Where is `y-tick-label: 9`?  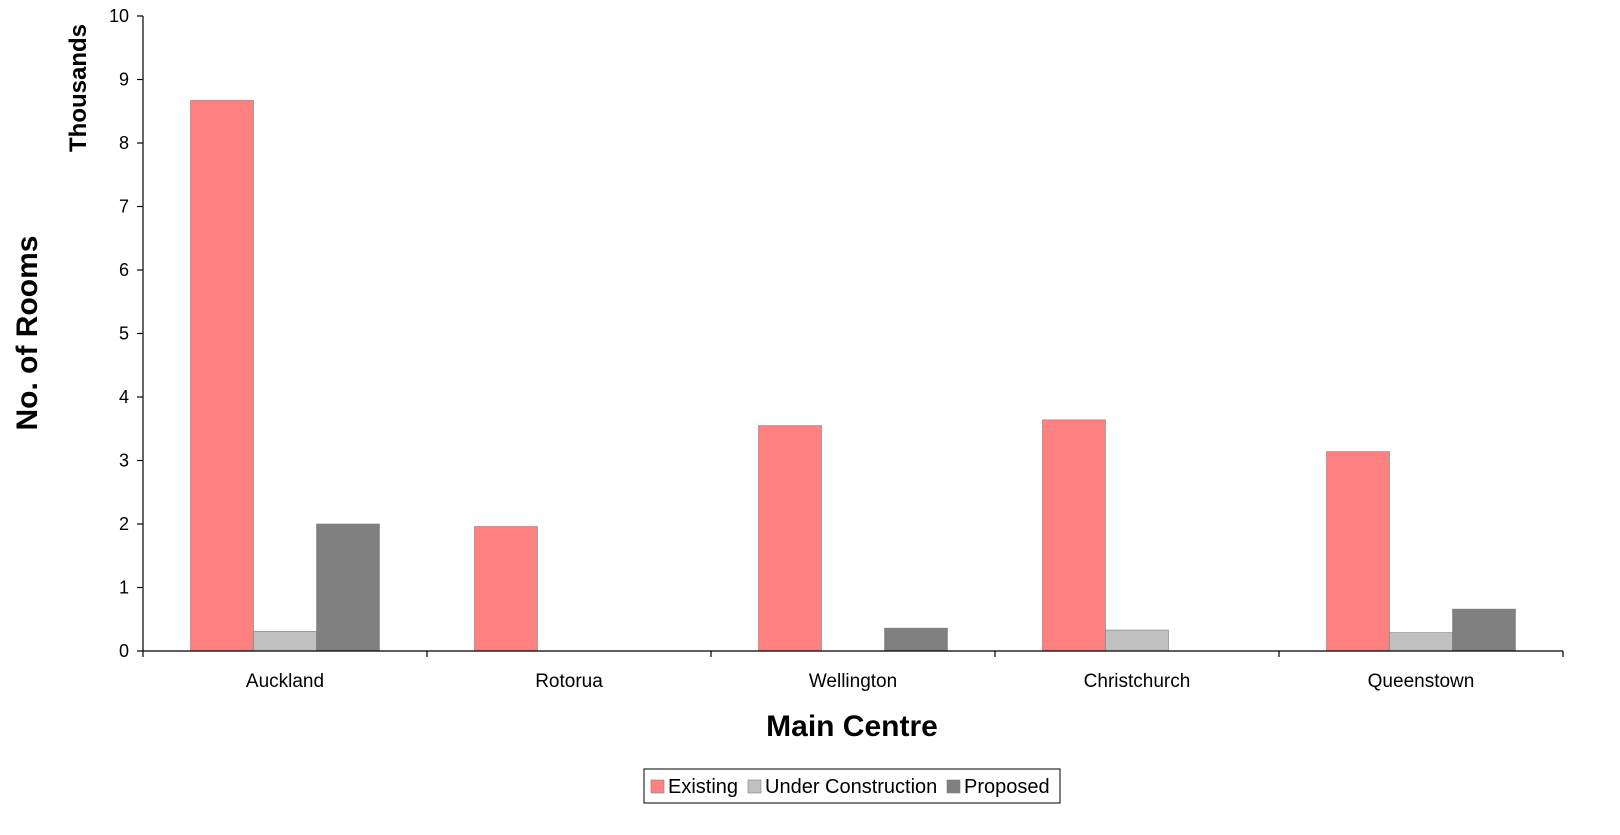 y-tick-label: 9 is located at coordinates (124, 80).